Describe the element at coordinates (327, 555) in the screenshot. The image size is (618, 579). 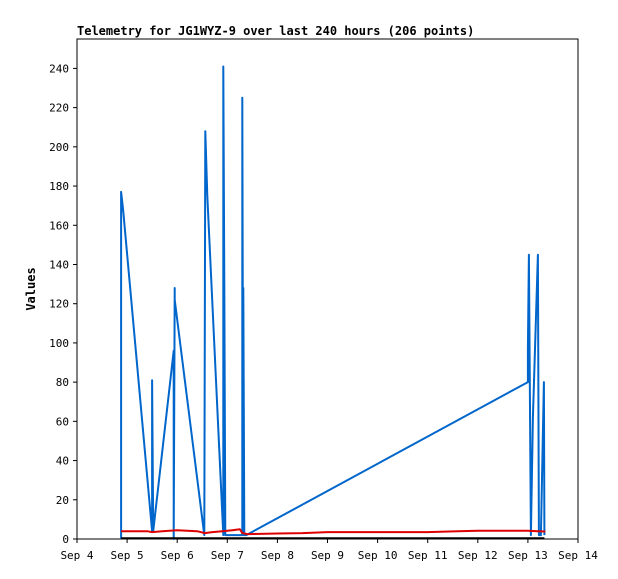
I see `x-tick-label: Sep 9` at that location.